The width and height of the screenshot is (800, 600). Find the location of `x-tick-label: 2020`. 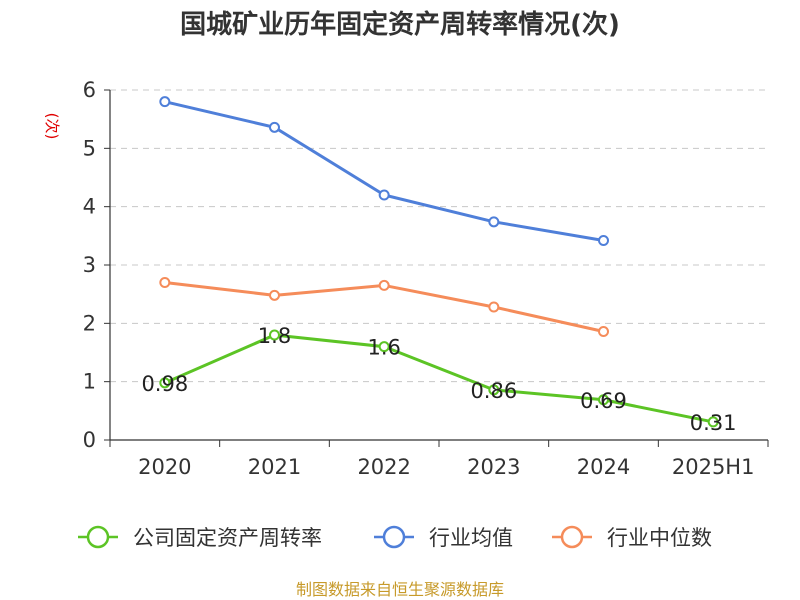

x-tick-label: 2020 is located at coordinates (164, 467).